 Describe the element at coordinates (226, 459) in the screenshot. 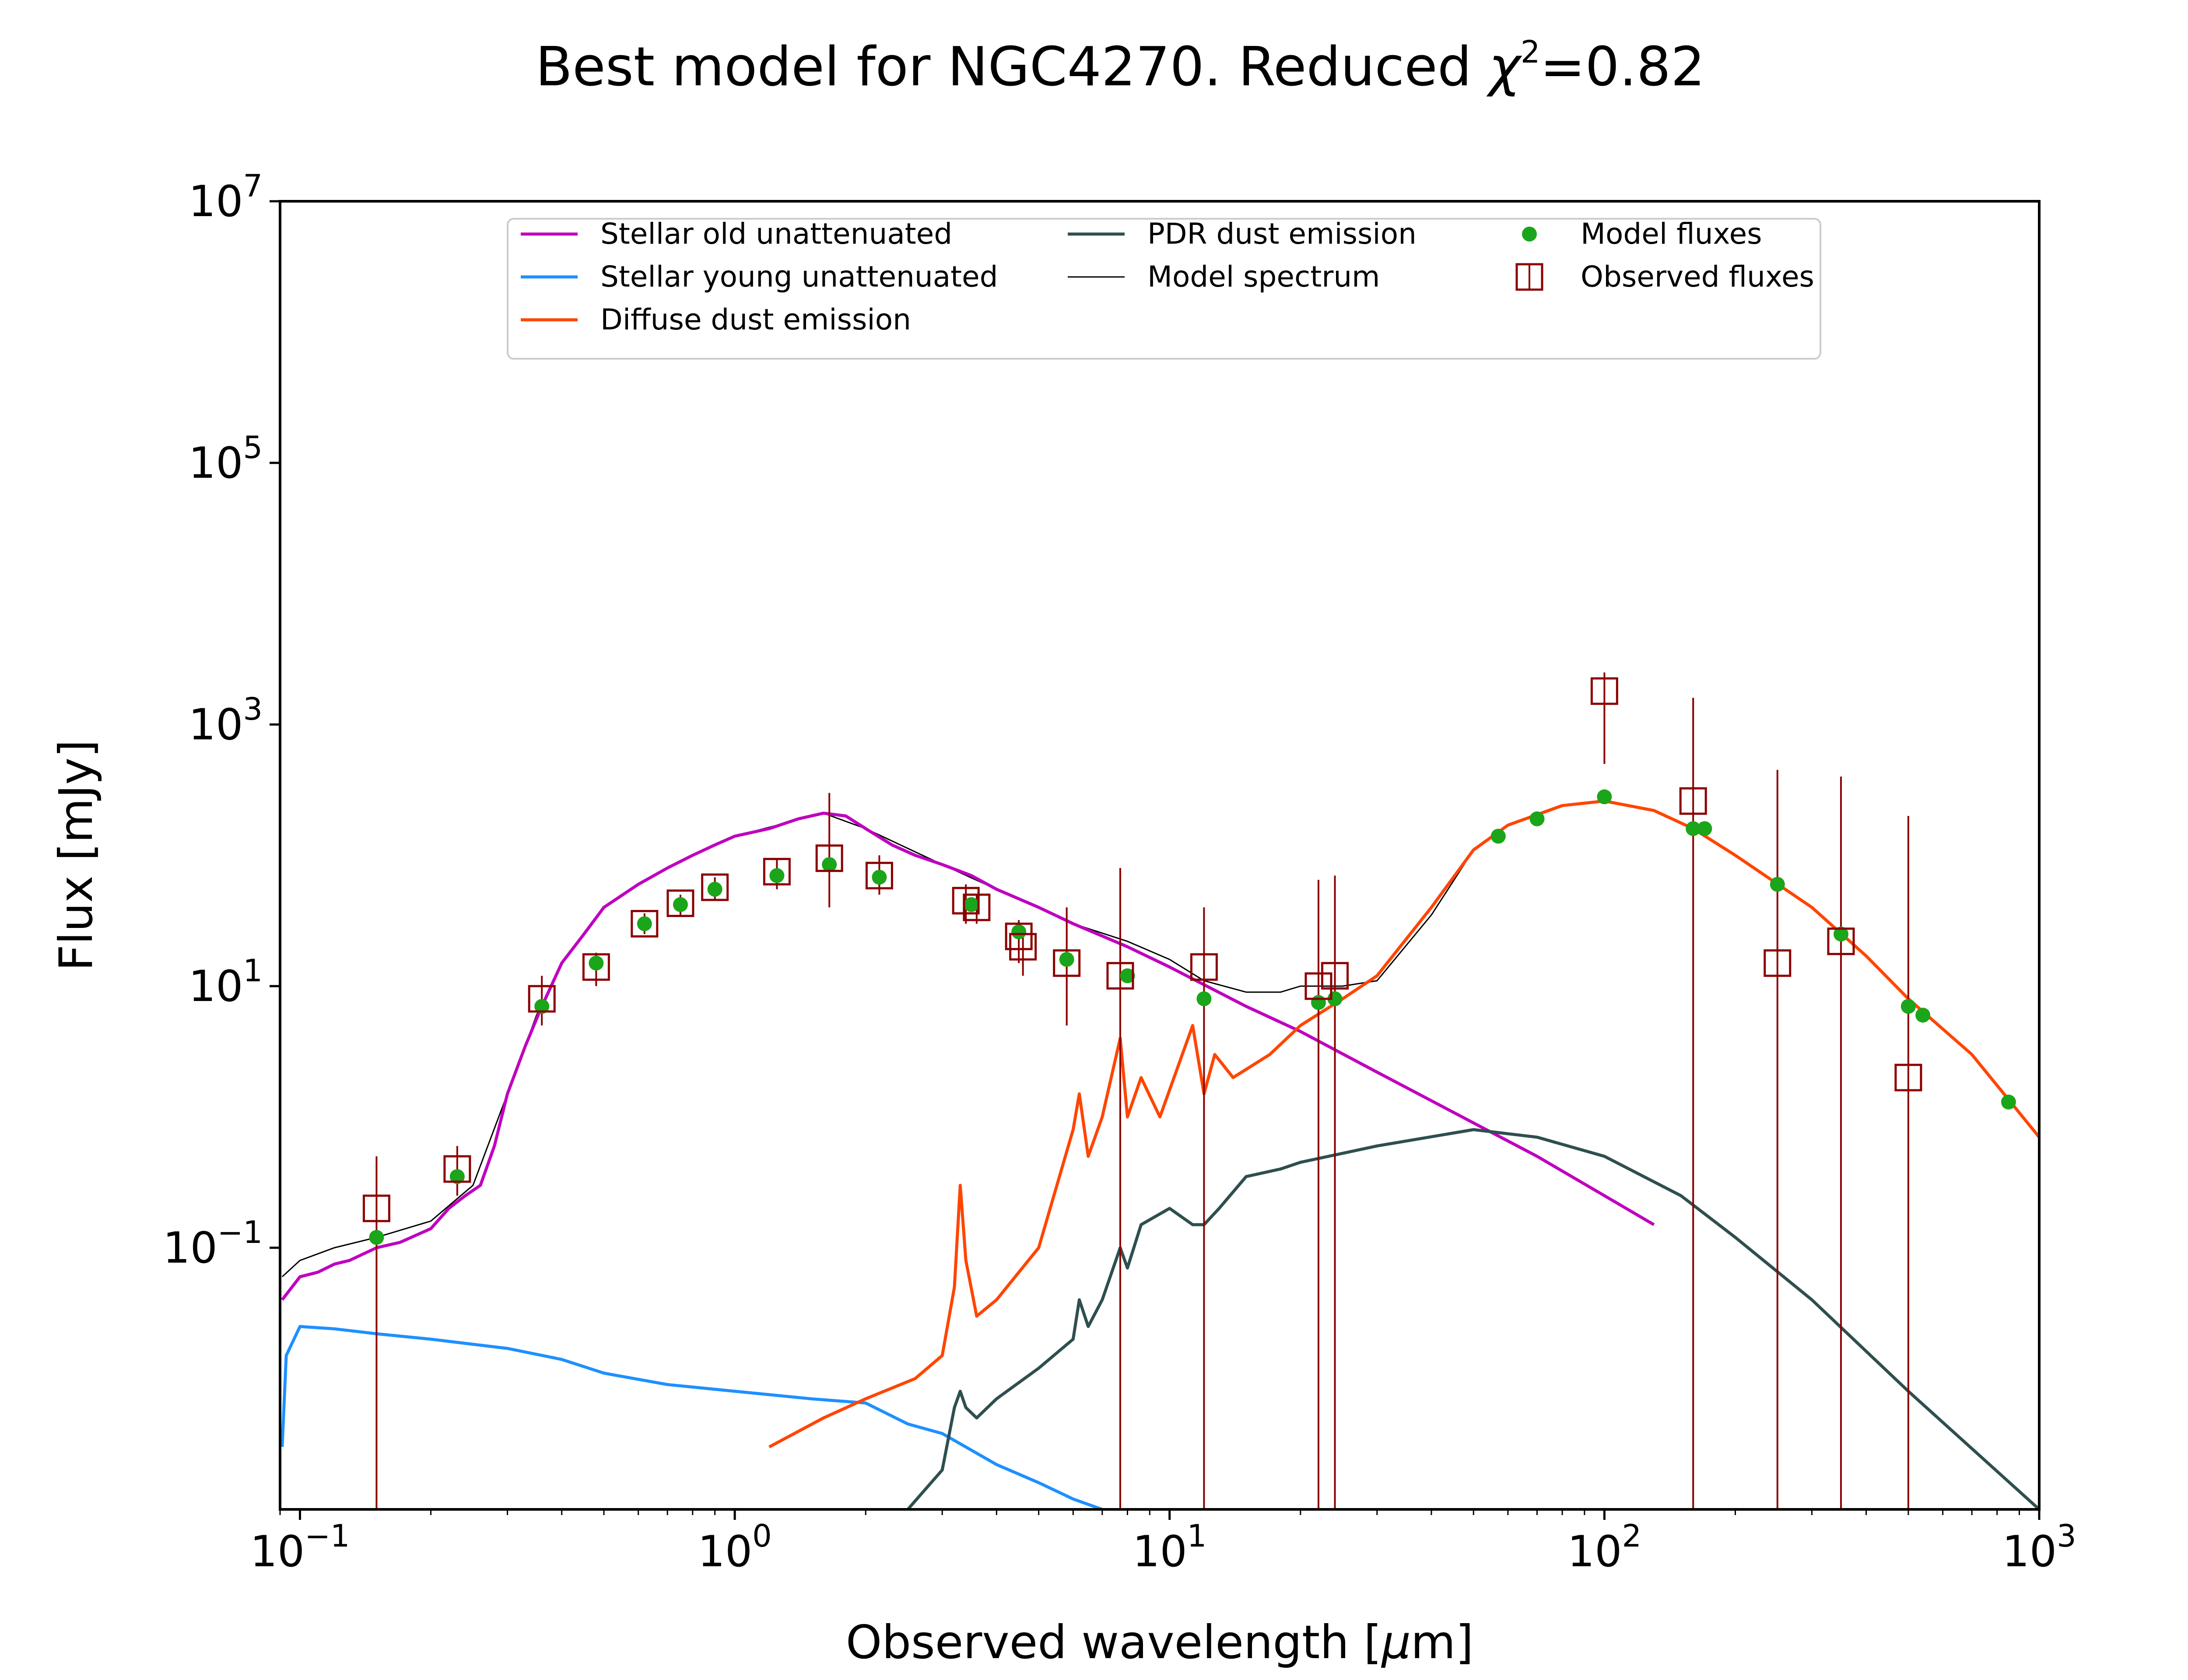

I see `y-tick-label: 10⁵` at that location.